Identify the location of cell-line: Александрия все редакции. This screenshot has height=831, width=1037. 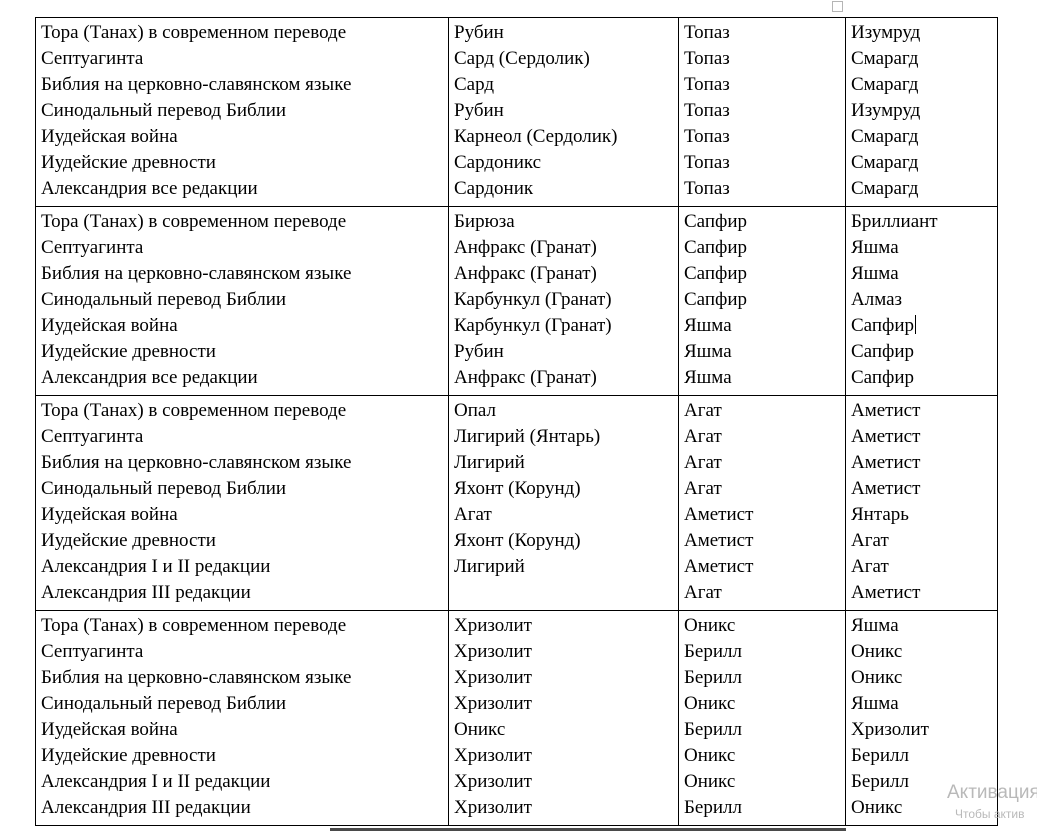
(149, 188).